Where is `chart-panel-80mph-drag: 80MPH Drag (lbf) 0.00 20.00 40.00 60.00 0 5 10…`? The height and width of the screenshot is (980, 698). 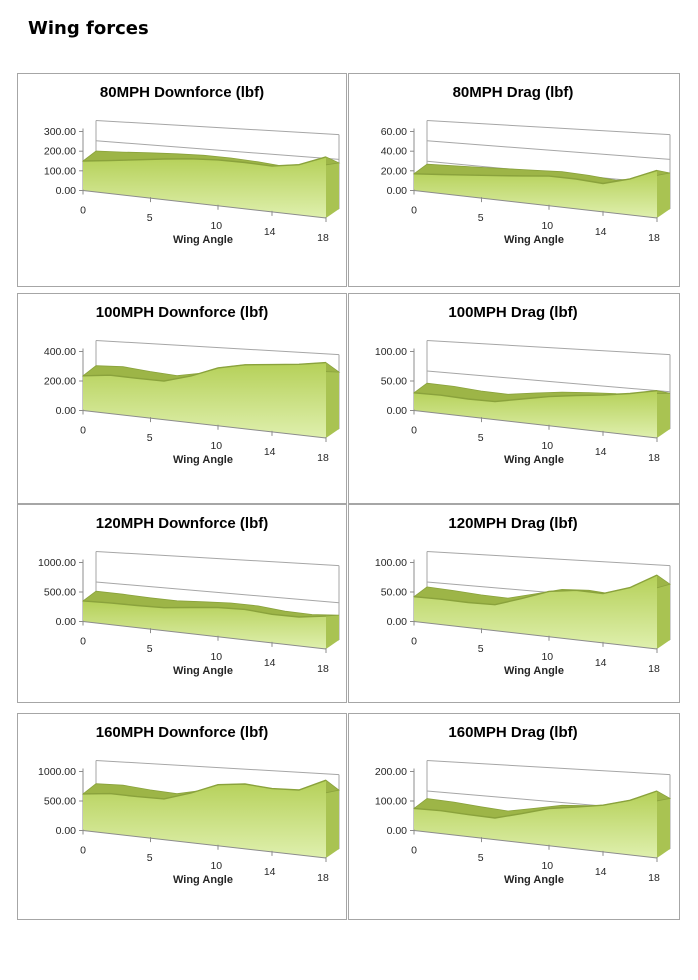 chart-panel-80mph-drag: 80MPH Drag (lbf) 0.00 20.00 40.00 60.00 0 5 10… is located at coordinates (514, 180).